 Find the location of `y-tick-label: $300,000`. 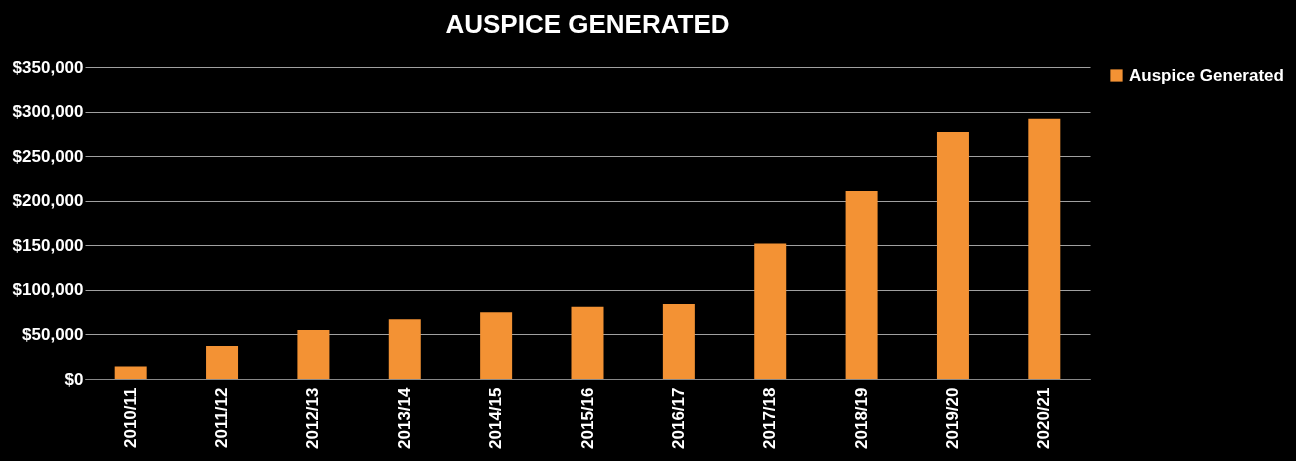

y-tick-label: $300,000 is located at coordinates (48, 112).